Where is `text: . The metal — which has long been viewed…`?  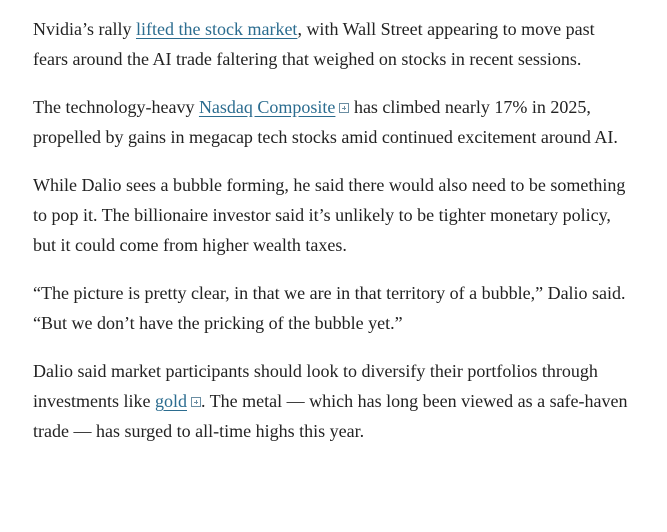
text: . The metal — which has long been viewed… is located at coordinates (330, 416).